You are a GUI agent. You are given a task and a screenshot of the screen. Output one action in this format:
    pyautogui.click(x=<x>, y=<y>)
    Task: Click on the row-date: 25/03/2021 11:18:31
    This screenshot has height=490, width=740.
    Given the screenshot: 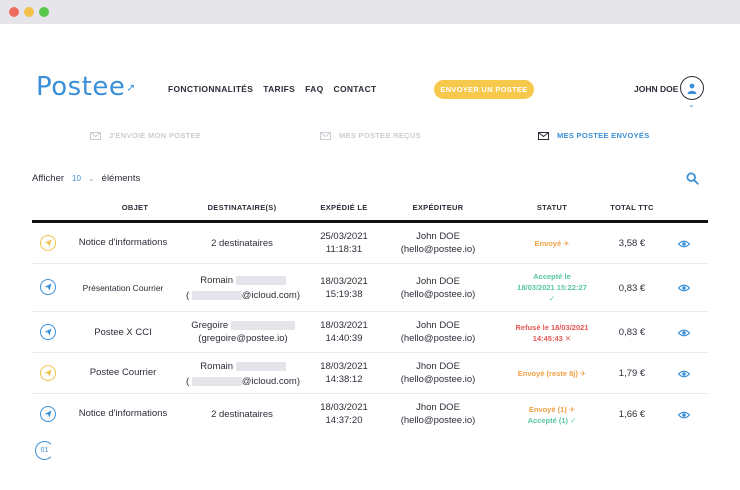 What is the action you would take?
    pyautogui.click(x=344, y=243)
    